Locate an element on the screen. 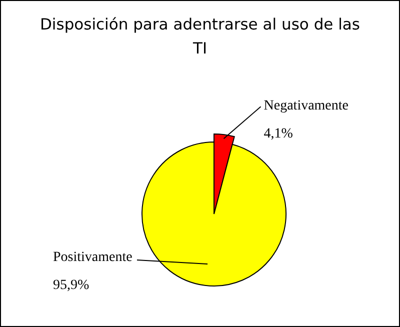 The height and width of the screenshot is (327, 400). data-label: 95,9% is located at coordinates (71, 285).